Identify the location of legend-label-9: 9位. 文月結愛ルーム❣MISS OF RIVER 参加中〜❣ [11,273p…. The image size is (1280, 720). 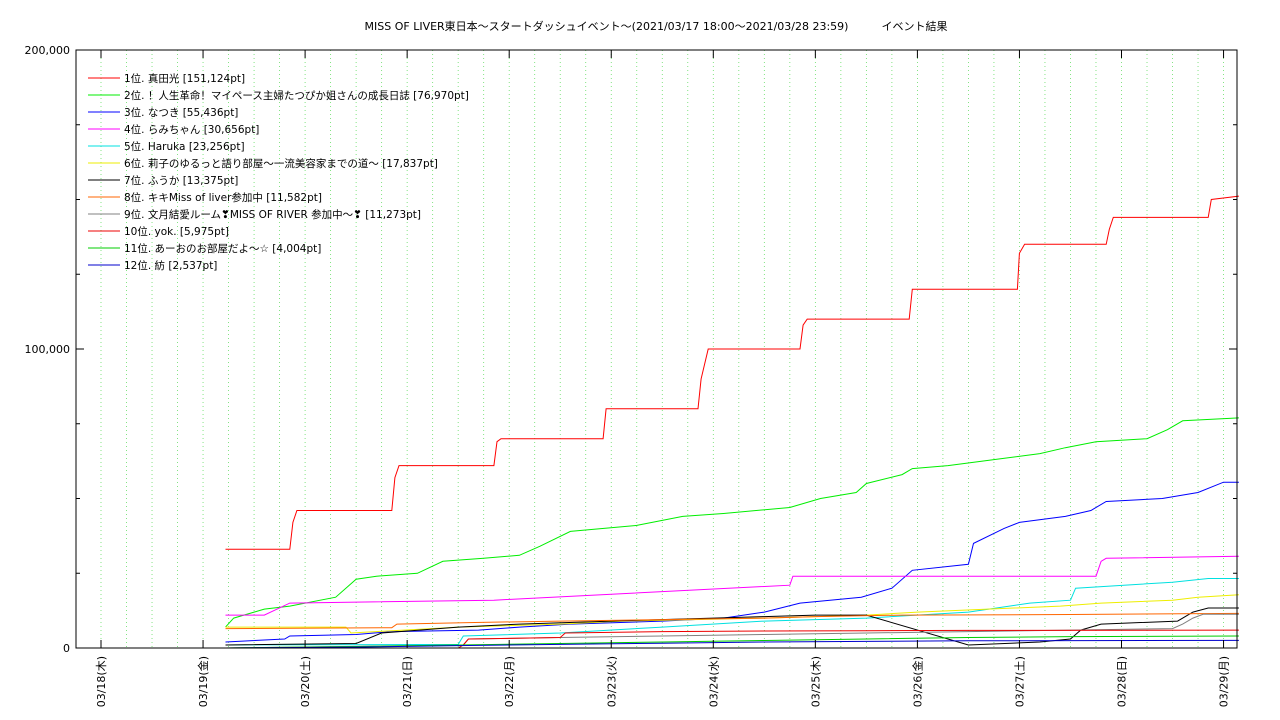
(272, 214).